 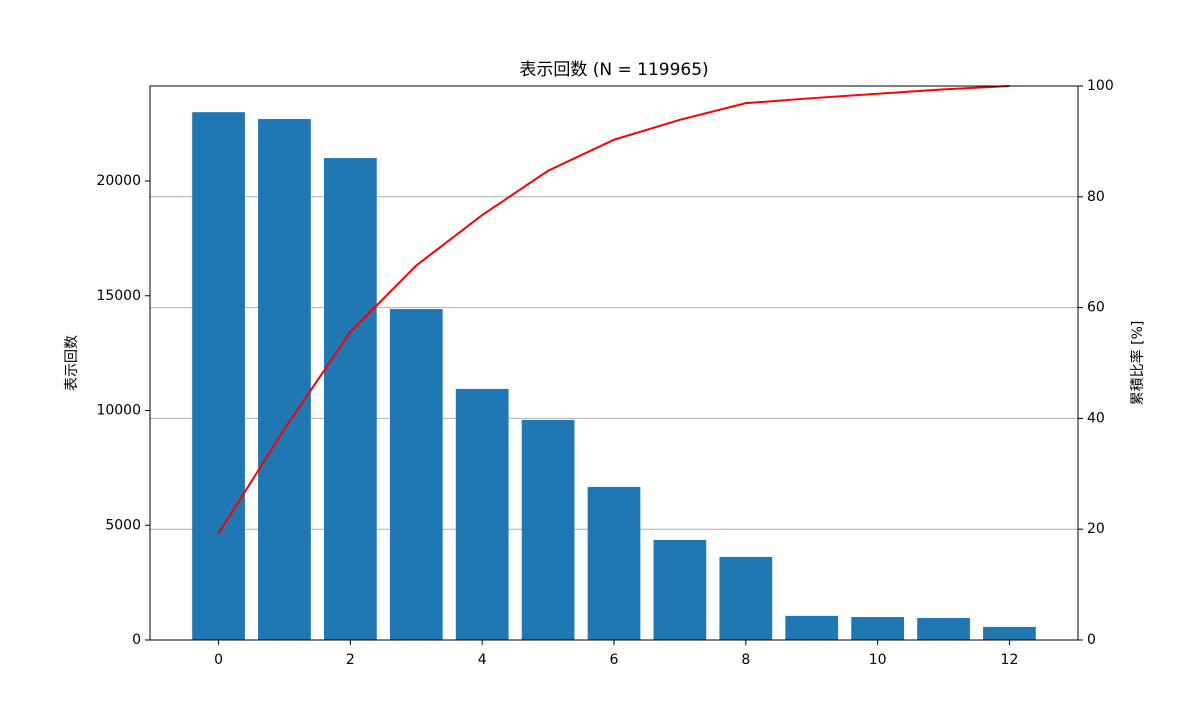 What do you see at coordinates (118, 181) in the screenshot?
I see `y-tick-label: 20000` at bounding box center [118, 181].